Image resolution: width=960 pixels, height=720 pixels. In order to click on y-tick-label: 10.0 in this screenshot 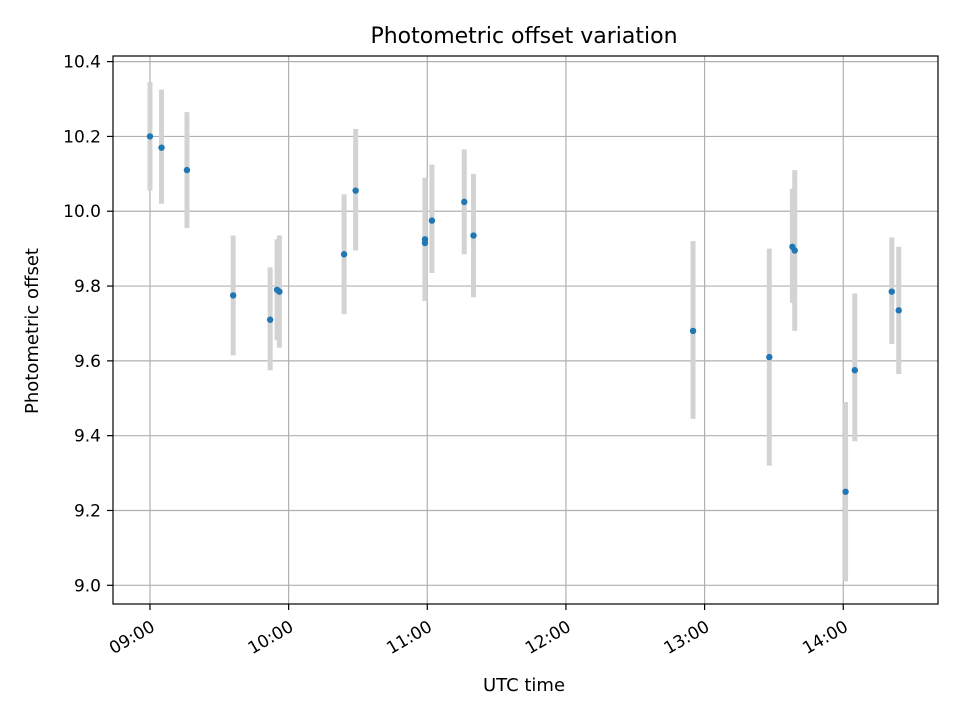, I will do `click(82, 212)`.